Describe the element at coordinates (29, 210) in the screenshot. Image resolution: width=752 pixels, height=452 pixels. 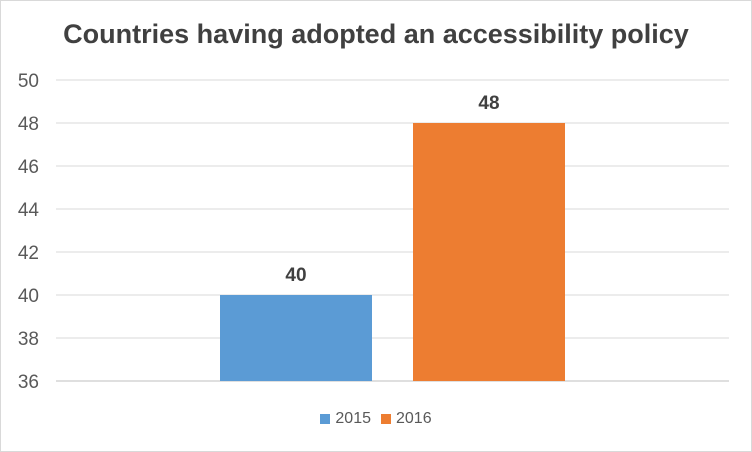
I see `y-tick-label-44: 44` at that location.